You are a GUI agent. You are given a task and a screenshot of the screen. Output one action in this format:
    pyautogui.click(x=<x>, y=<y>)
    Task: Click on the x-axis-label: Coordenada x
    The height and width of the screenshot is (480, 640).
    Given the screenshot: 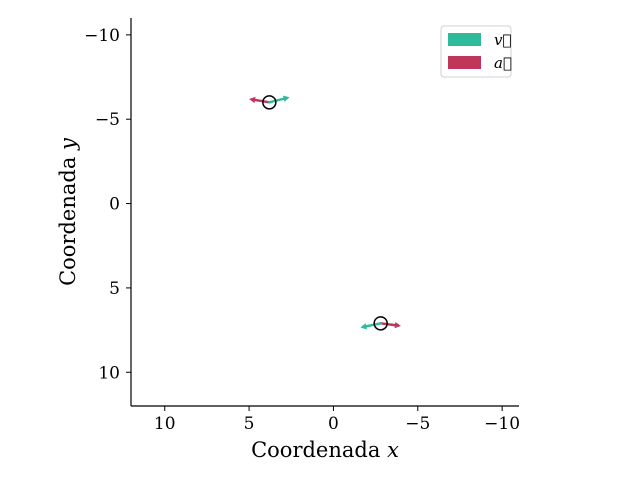 What is the action you would take?
    pyautogui.click(x=325, y=450)
    